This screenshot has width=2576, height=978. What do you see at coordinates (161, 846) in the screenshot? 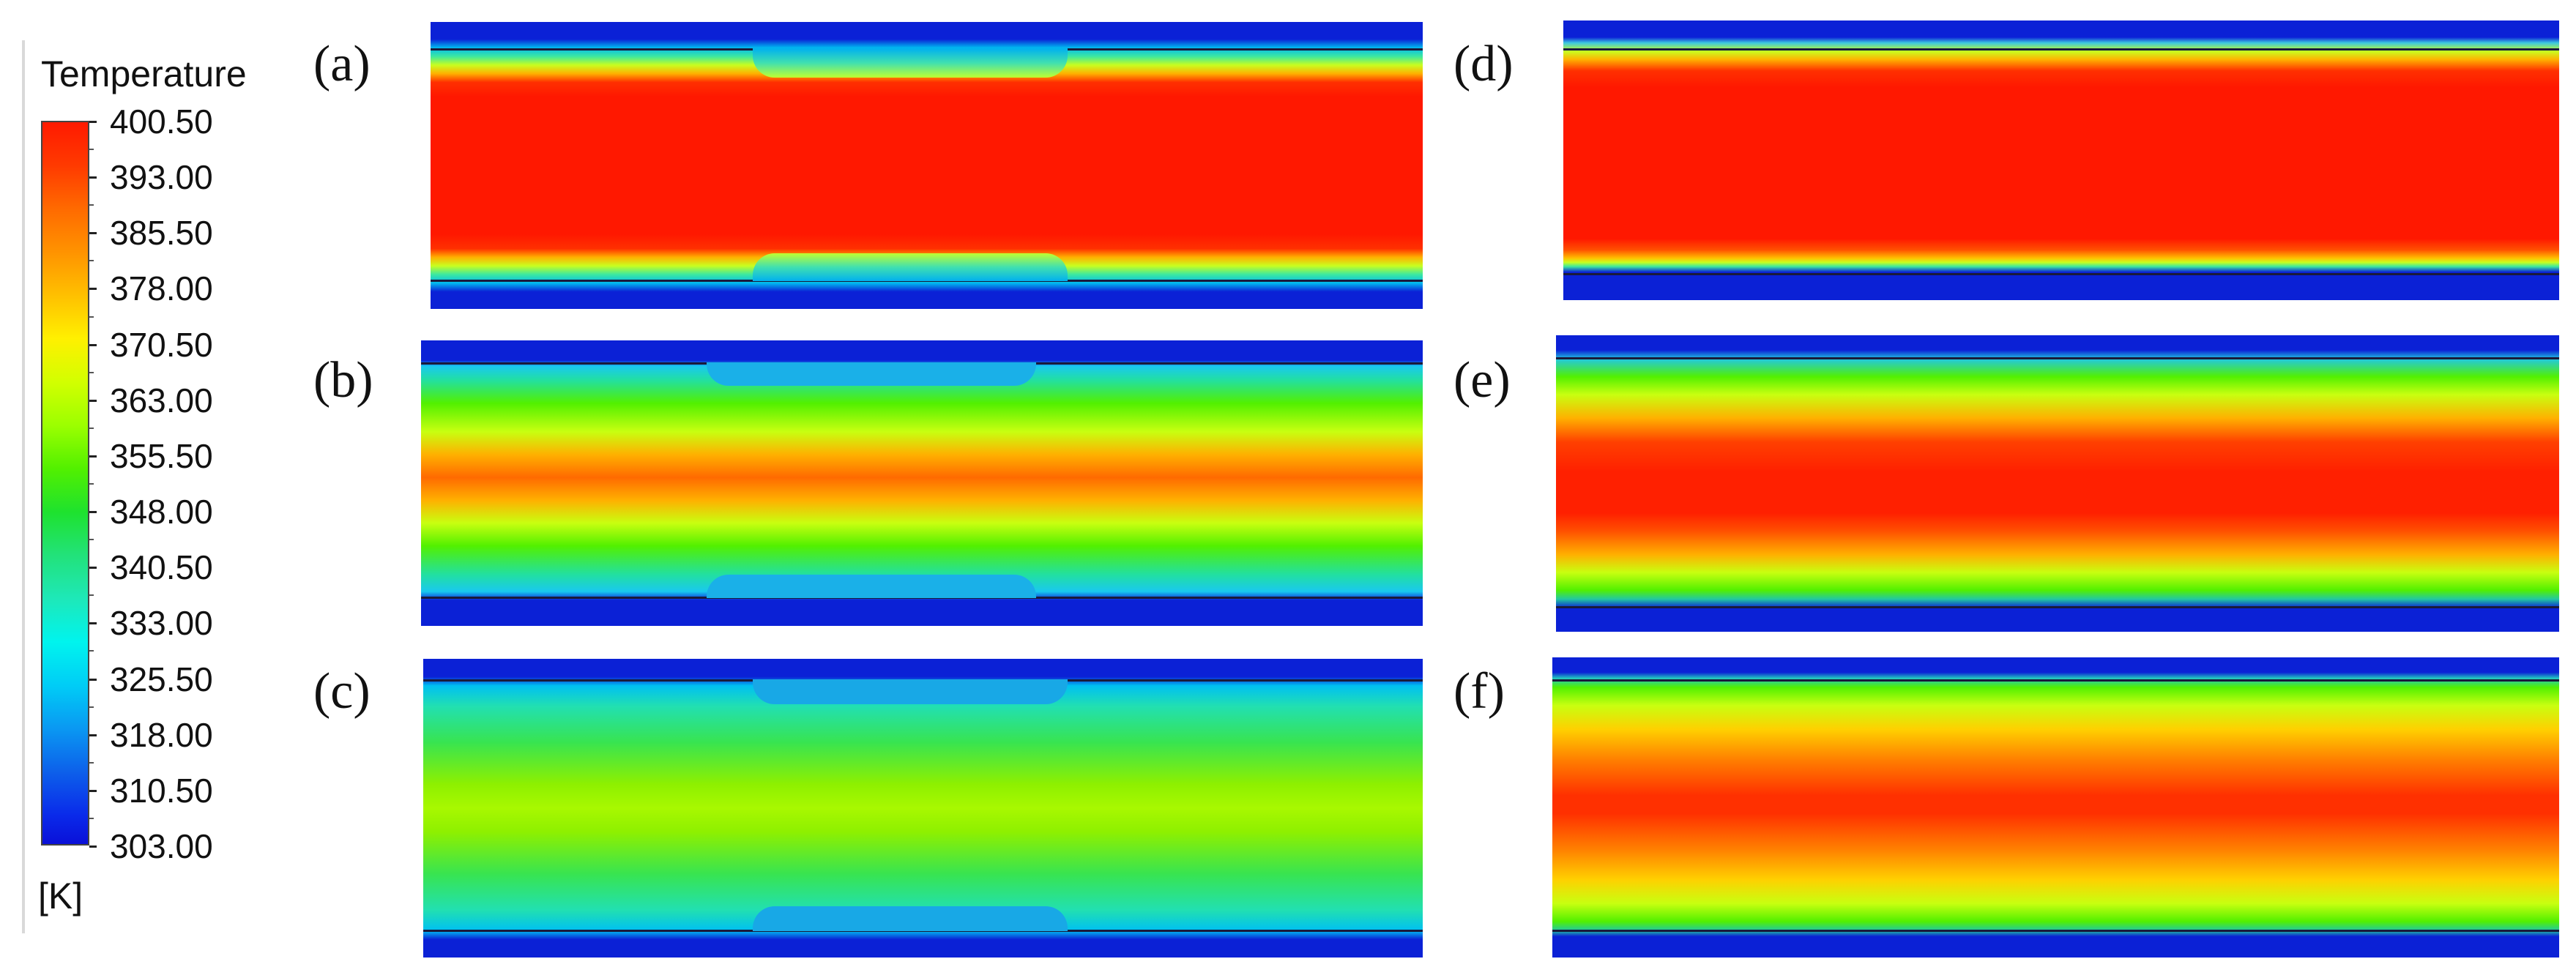
I see `legend-value: 303.00` at bounding box center [161, 846].